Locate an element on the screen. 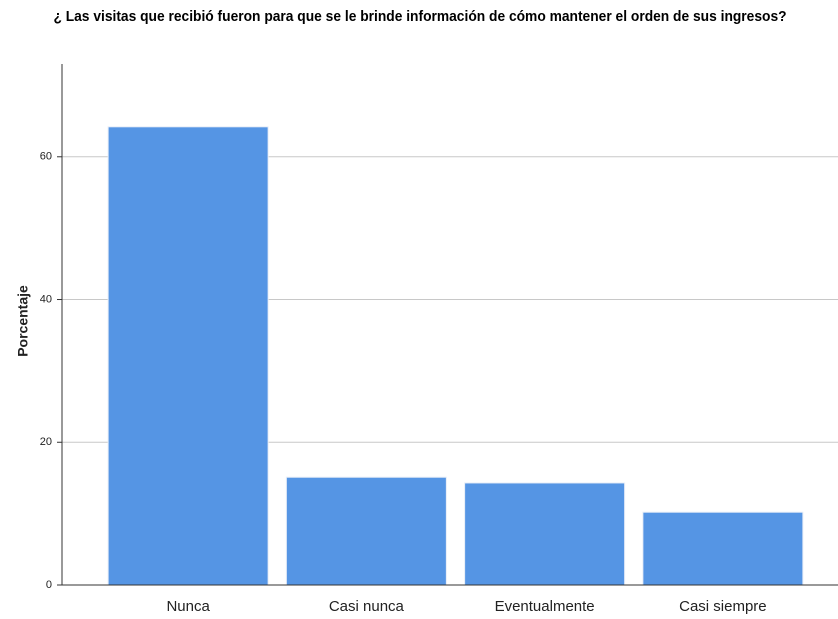  x-tick-label: Nunca is located at coordinates (188, 606).